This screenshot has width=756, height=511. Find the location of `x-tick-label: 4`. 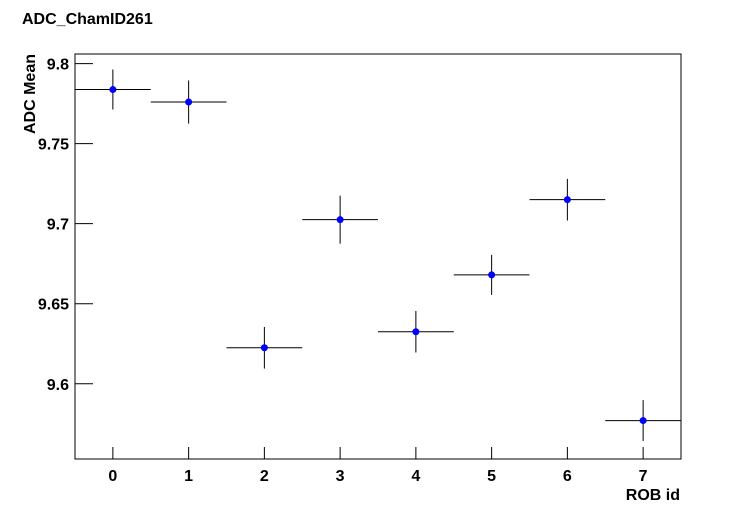

x-tick-label: 4 is located at coordinates (415, 476).